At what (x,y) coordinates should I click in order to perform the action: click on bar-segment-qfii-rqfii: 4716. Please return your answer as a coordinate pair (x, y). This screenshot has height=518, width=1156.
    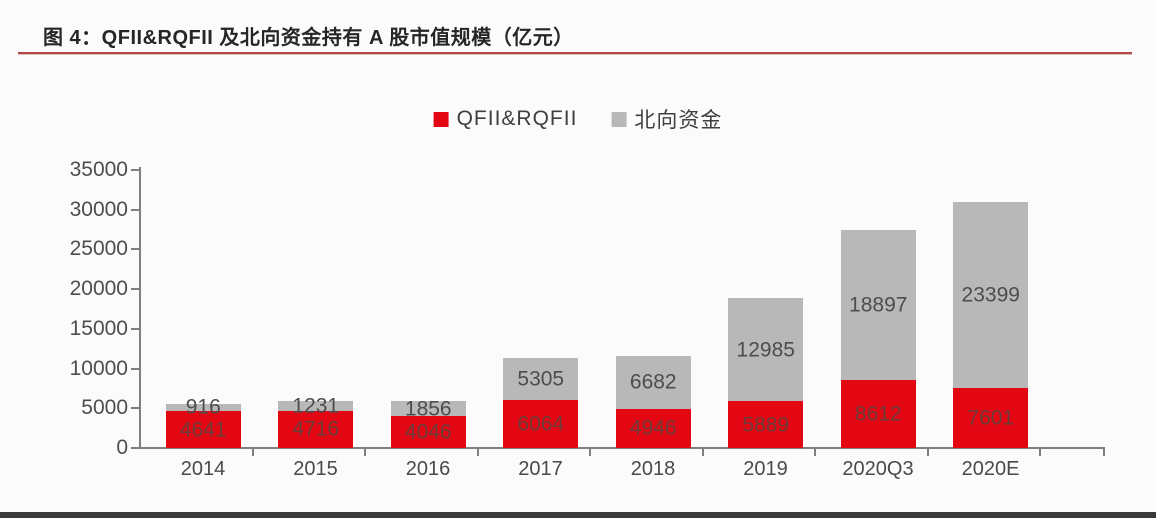
    Looking at the image, I should click on (316, 429).